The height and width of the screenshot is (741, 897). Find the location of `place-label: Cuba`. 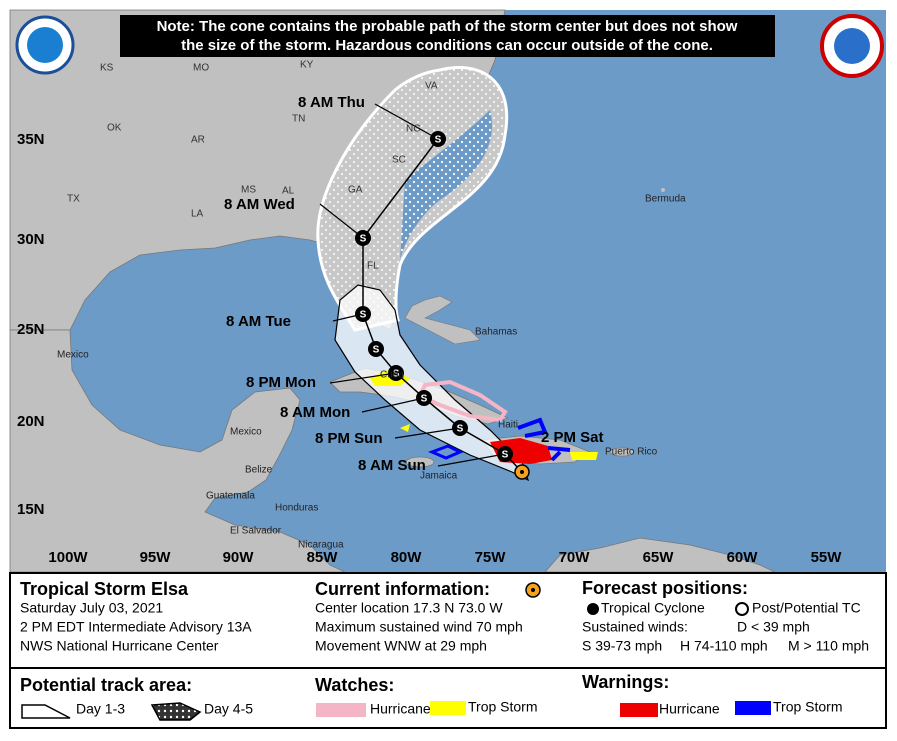

place-label: Cuba is located at coordinates (392, 375).